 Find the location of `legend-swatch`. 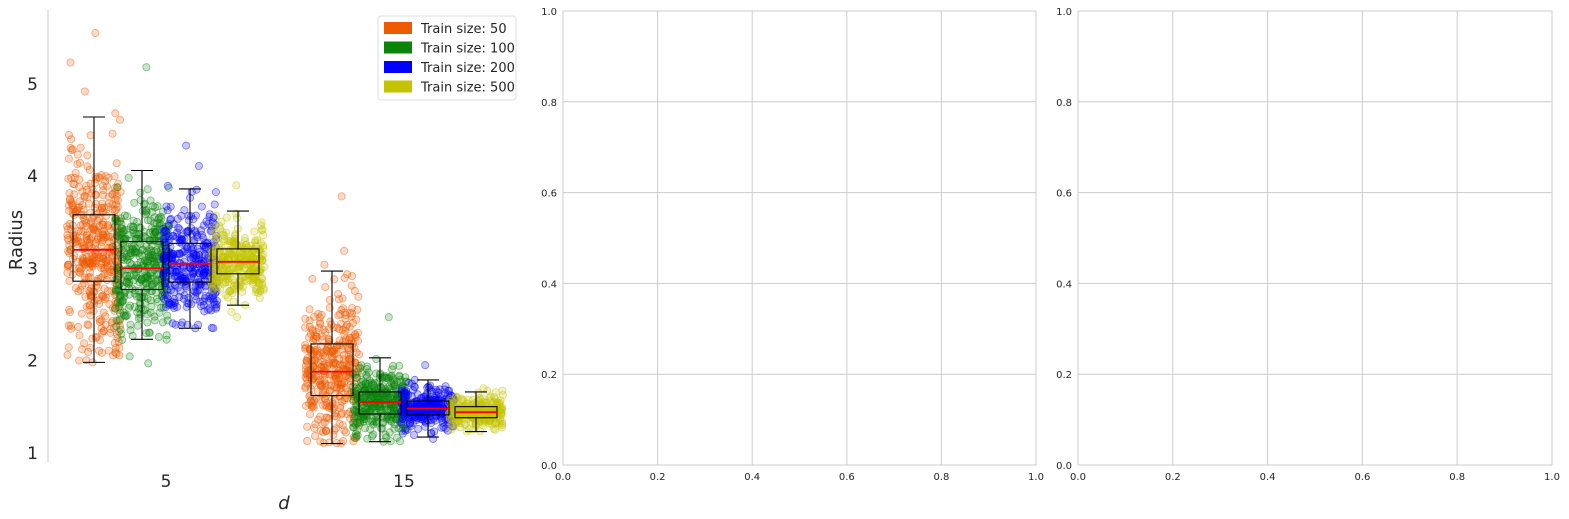

legend-swatch is located at coordinates (398, 47).